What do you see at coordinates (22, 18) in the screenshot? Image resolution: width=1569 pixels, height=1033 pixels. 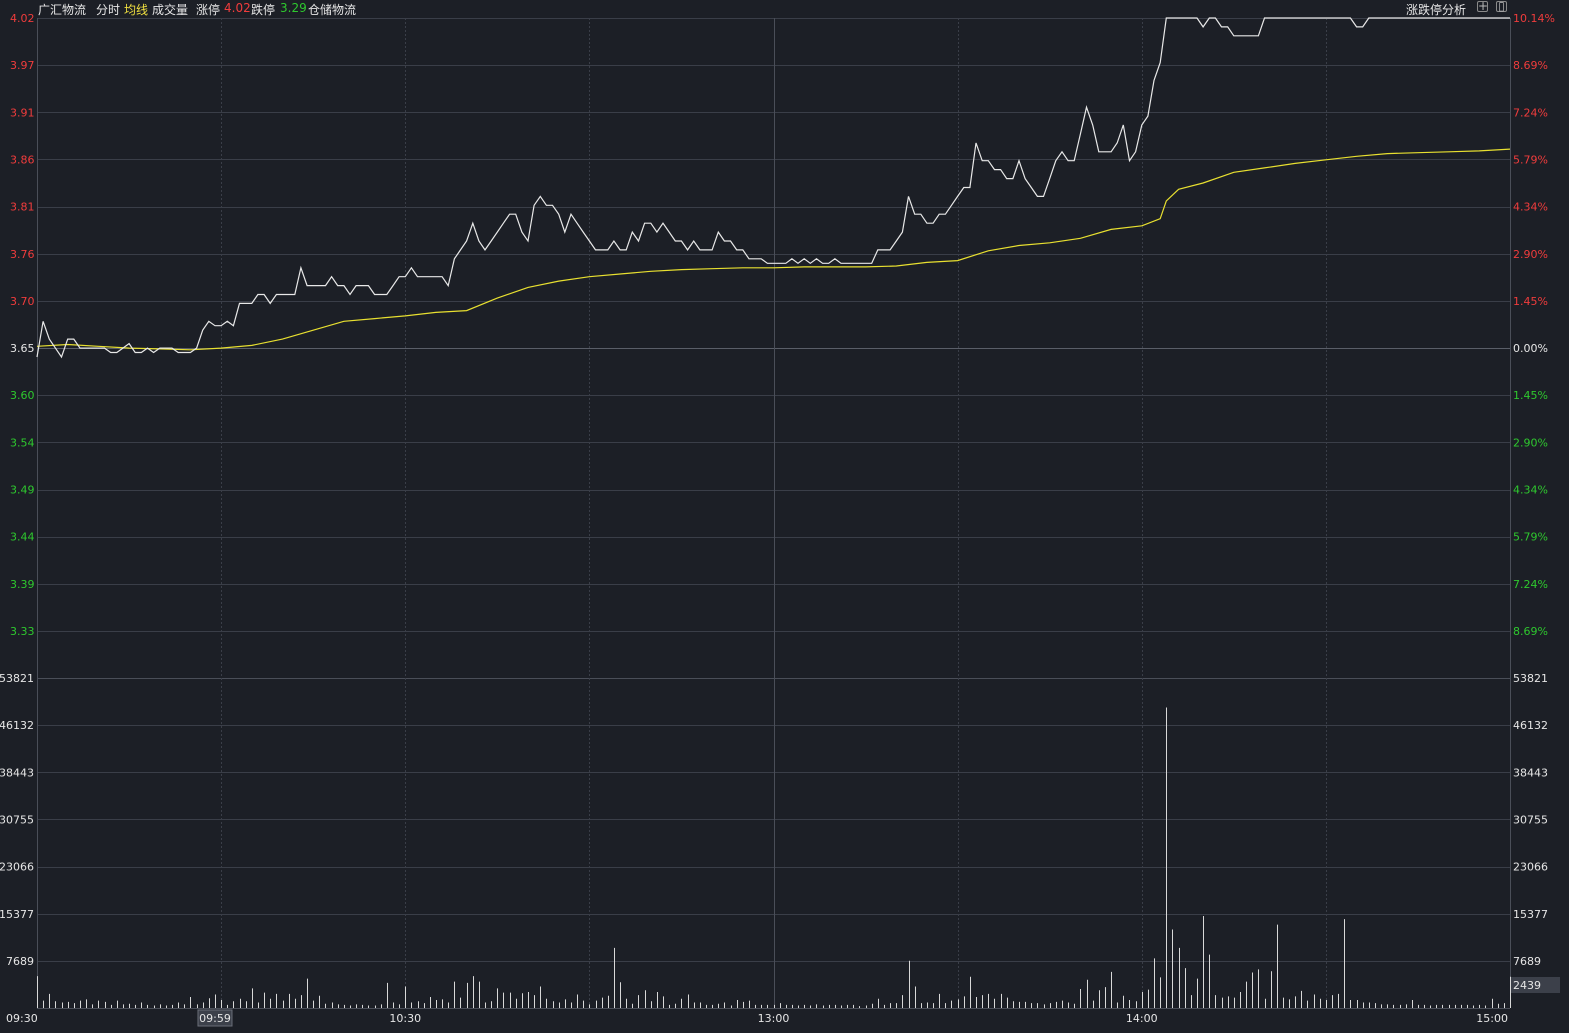 I see `price-tick-label: 4.02` at bounding box center [22, 18].